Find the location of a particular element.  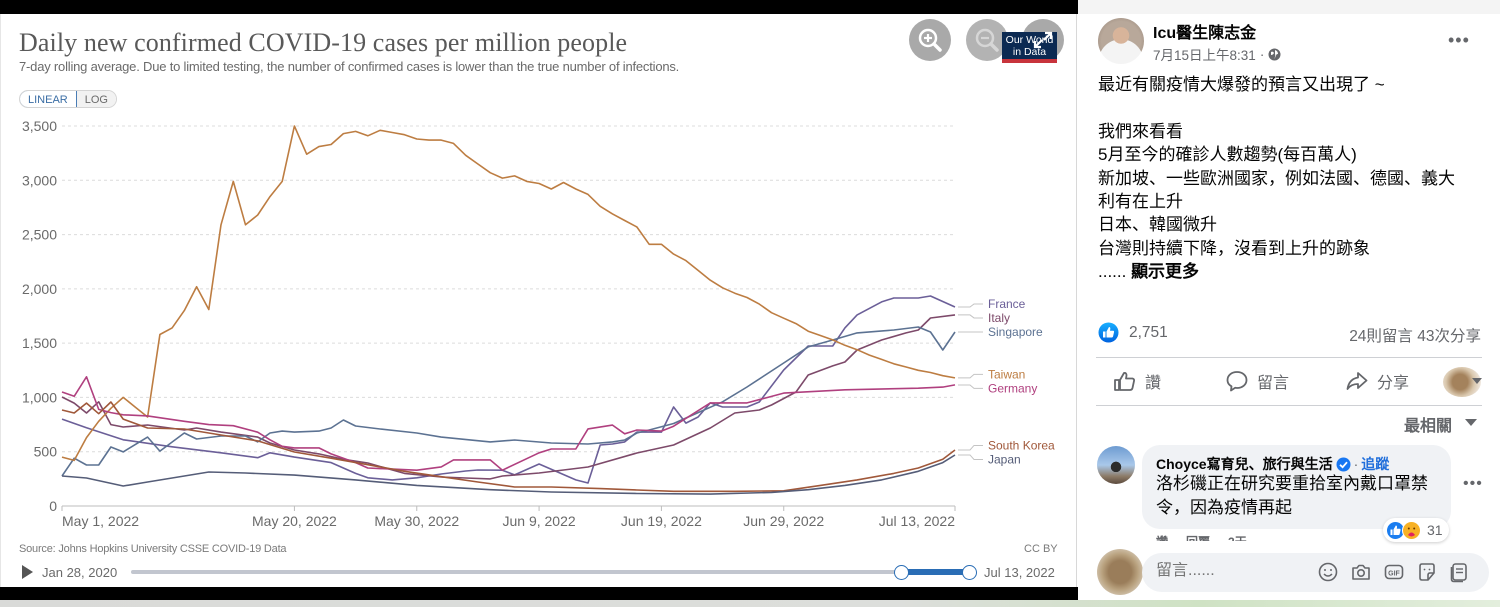

zoom-out-button is located at coordinates (987, 40).